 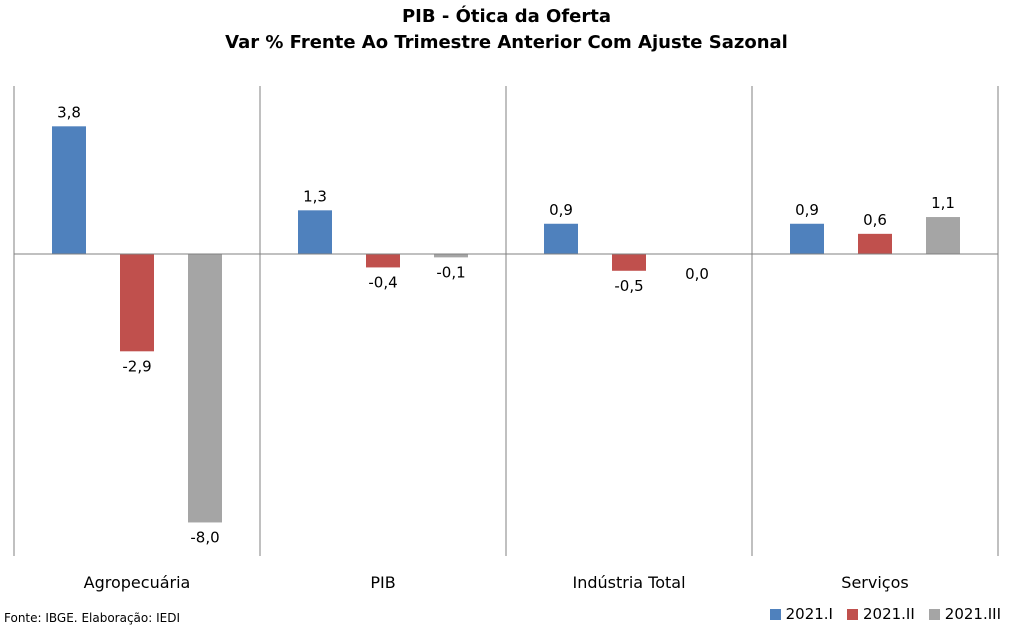 I want to click on data-label: 1,3, so click(x=315, y=196).